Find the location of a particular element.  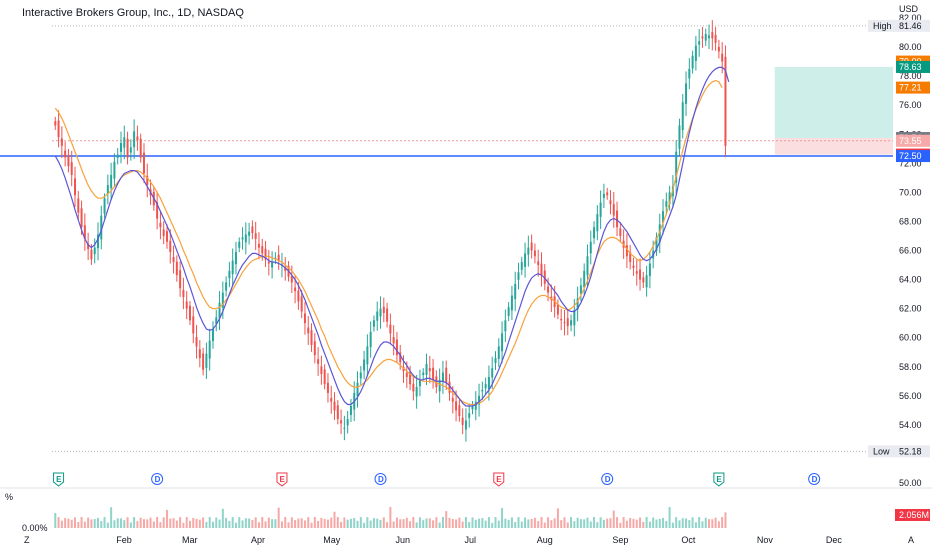

price-tag-7: 72.50 is located at coordinates (910, 156).